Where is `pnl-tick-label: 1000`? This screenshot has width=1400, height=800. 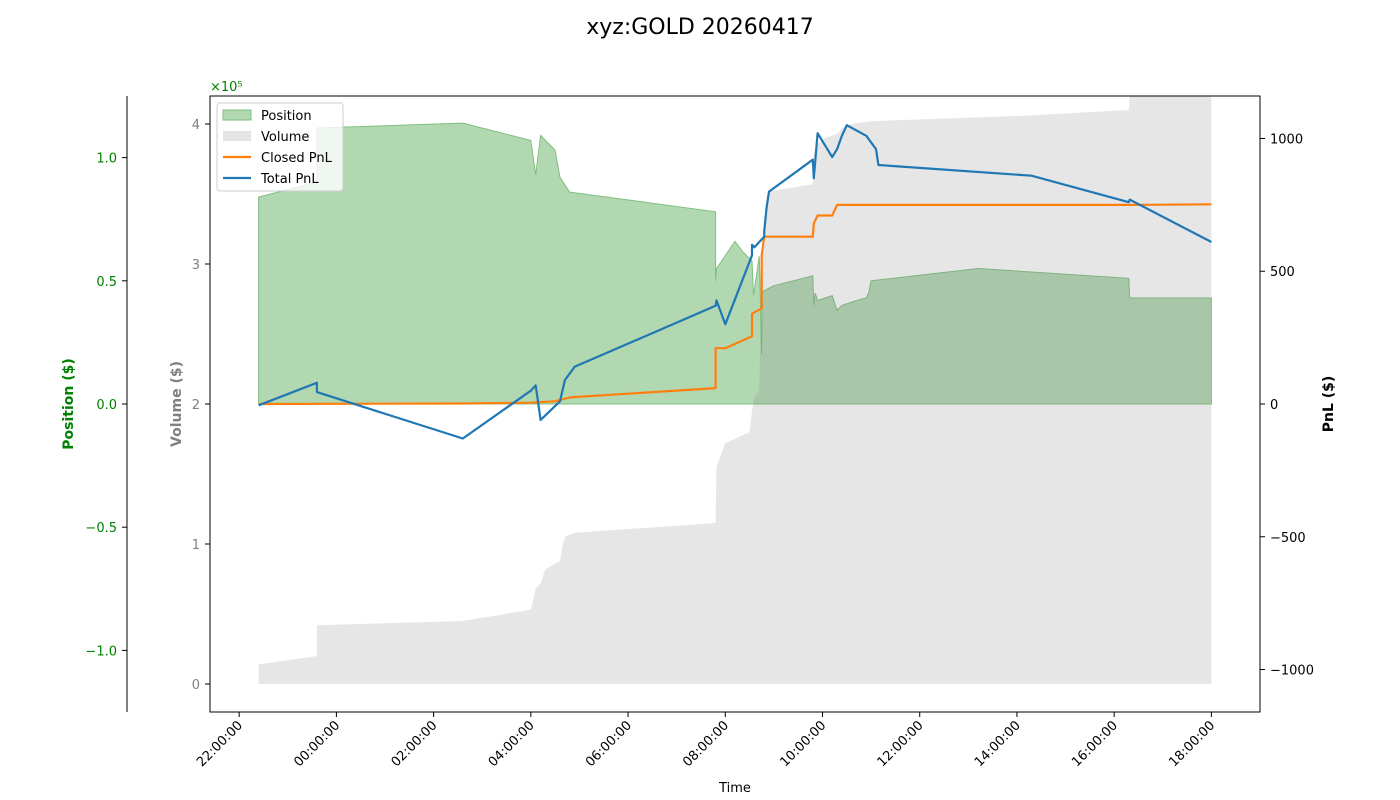 pnl-tick-label: 1000 is located at coordinates (1286, 139).